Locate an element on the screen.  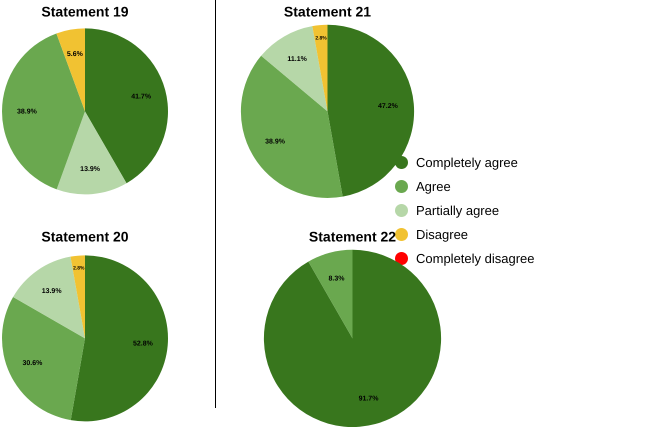
legend-label: Completely agree is located at coordinates (467, 162).